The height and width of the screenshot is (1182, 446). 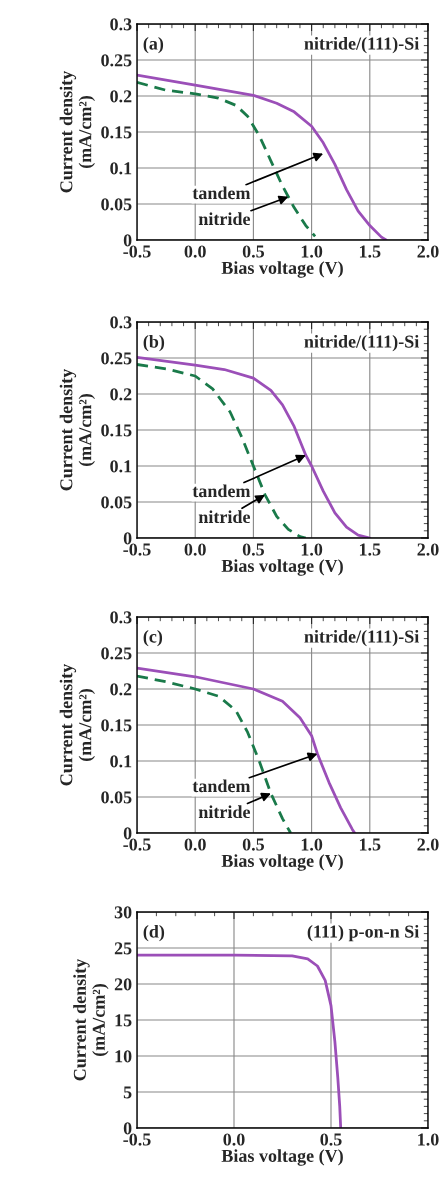 I want to click on annotation: (a), so click(x=153, y=45).